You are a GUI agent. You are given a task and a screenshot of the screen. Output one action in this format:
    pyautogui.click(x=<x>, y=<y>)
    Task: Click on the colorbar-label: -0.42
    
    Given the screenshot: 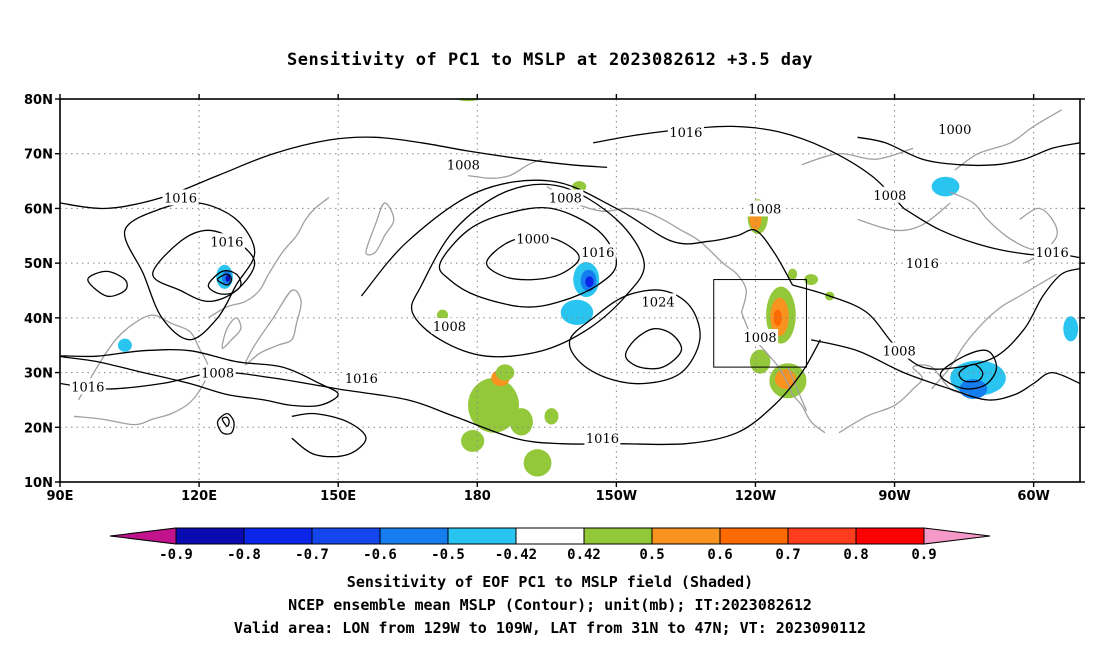 What is the action you would take?
    pyautogui.click(x=516, y=555)
    